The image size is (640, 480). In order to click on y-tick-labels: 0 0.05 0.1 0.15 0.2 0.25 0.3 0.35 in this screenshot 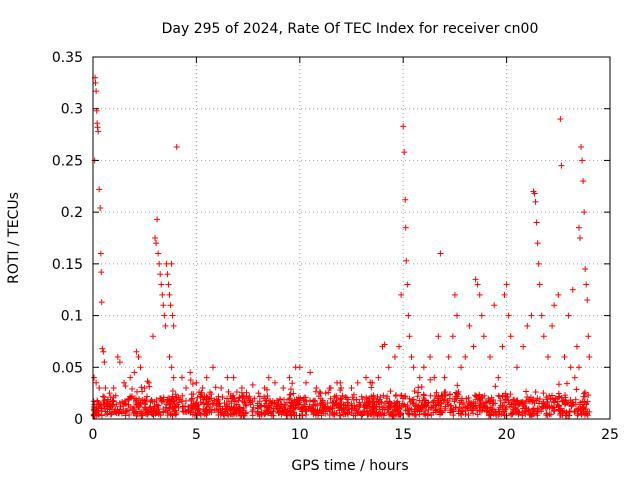, I will do `click(67, 239)`.